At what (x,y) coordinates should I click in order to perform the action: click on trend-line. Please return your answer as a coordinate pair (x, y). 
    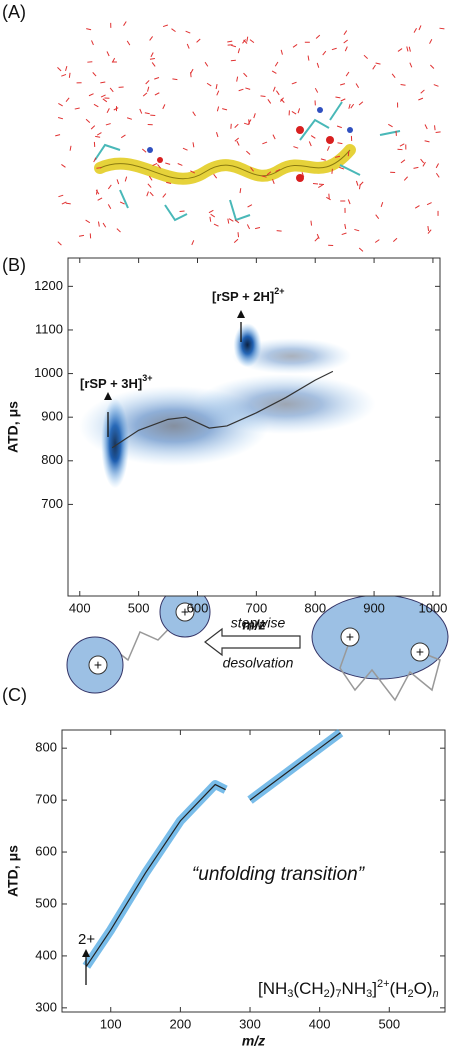
    Looking at the image, I should click on (213, 849).